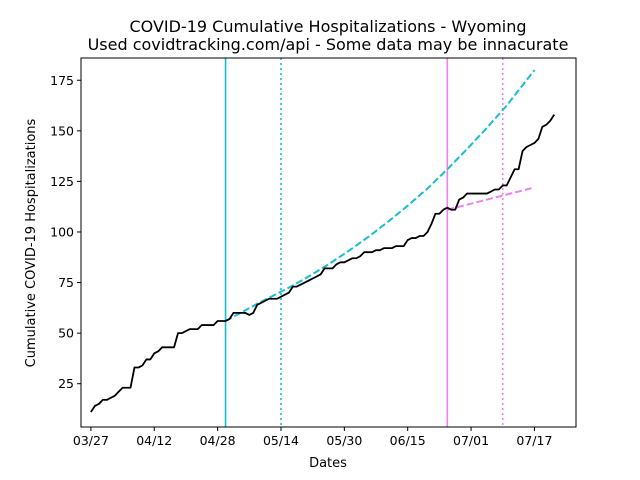 This screenshot has height=480, width=640. What do you see at coordinates (218, 440) in the screenshot?
I see `x-tick-label: 04/28` at bounding box center [218, 440].